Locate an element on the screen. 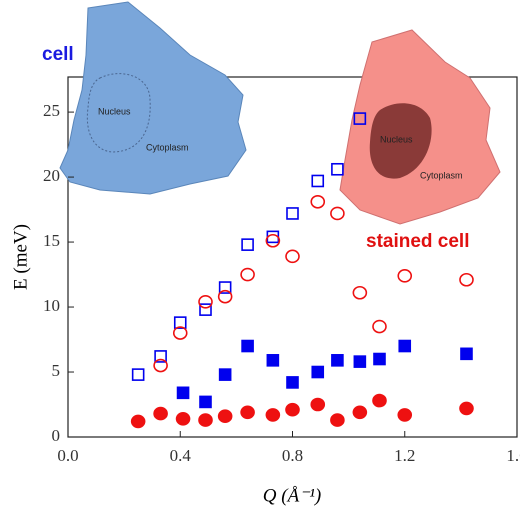 The height and width of the screenshot is (518, 520). stained-nucleus is located at coordinates (400, 141).